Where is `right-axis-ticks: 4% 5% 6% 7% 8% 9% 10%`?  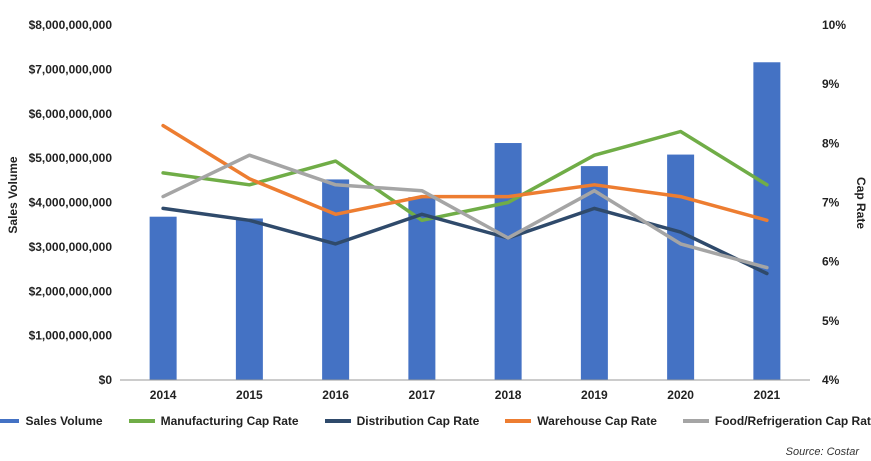 right-axis-ticks: 4% 5% 6% 7% 8% 9% 10% is located at coordinates (834, 202).